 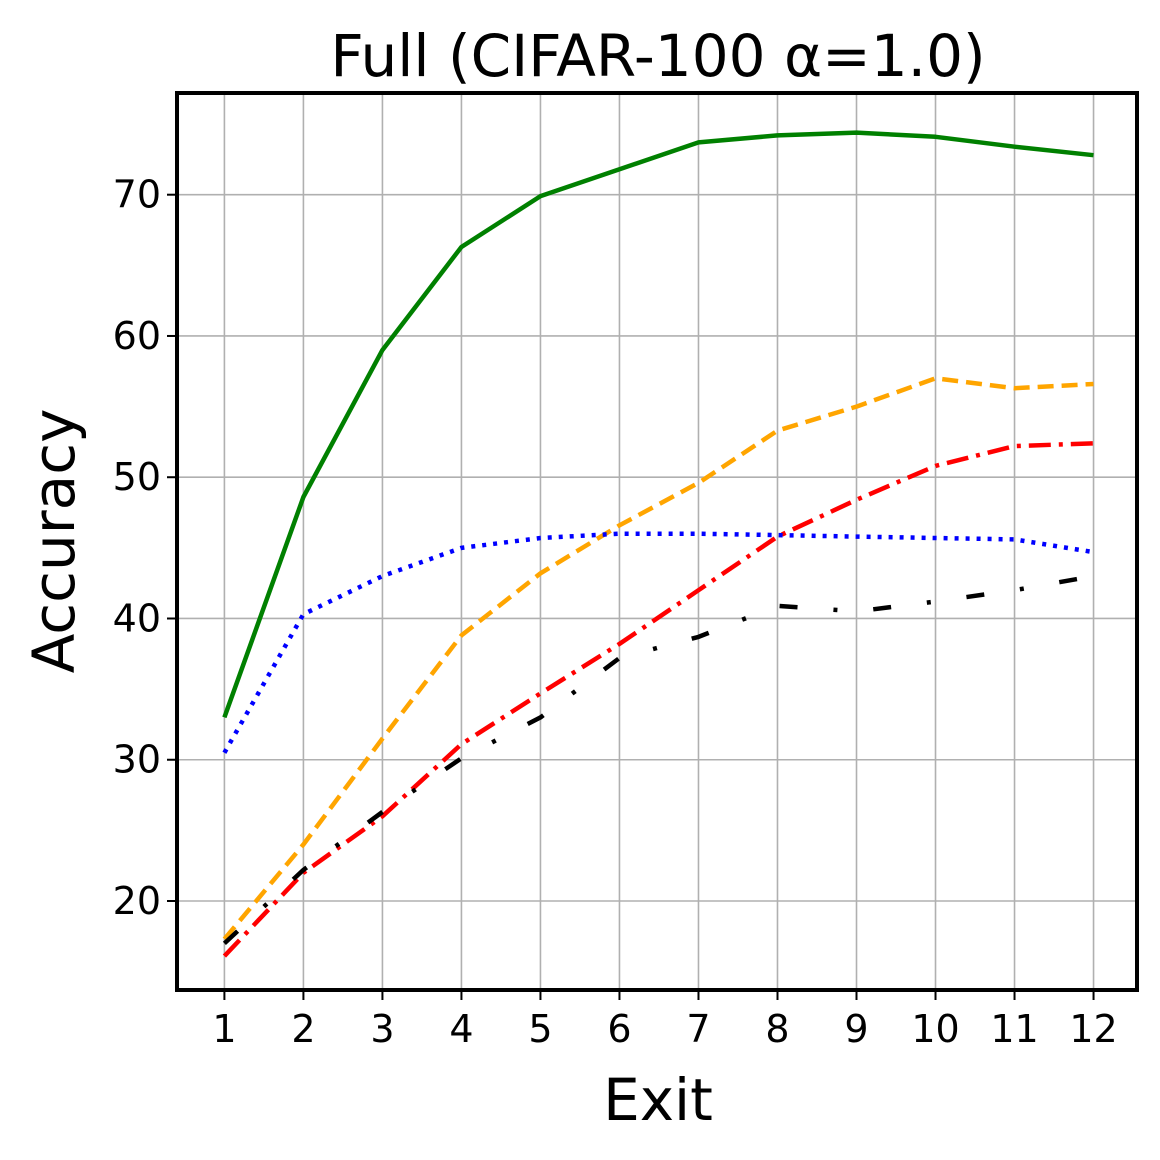 I want to click on x-tick-label: 7, so click(x=698, y=1029).